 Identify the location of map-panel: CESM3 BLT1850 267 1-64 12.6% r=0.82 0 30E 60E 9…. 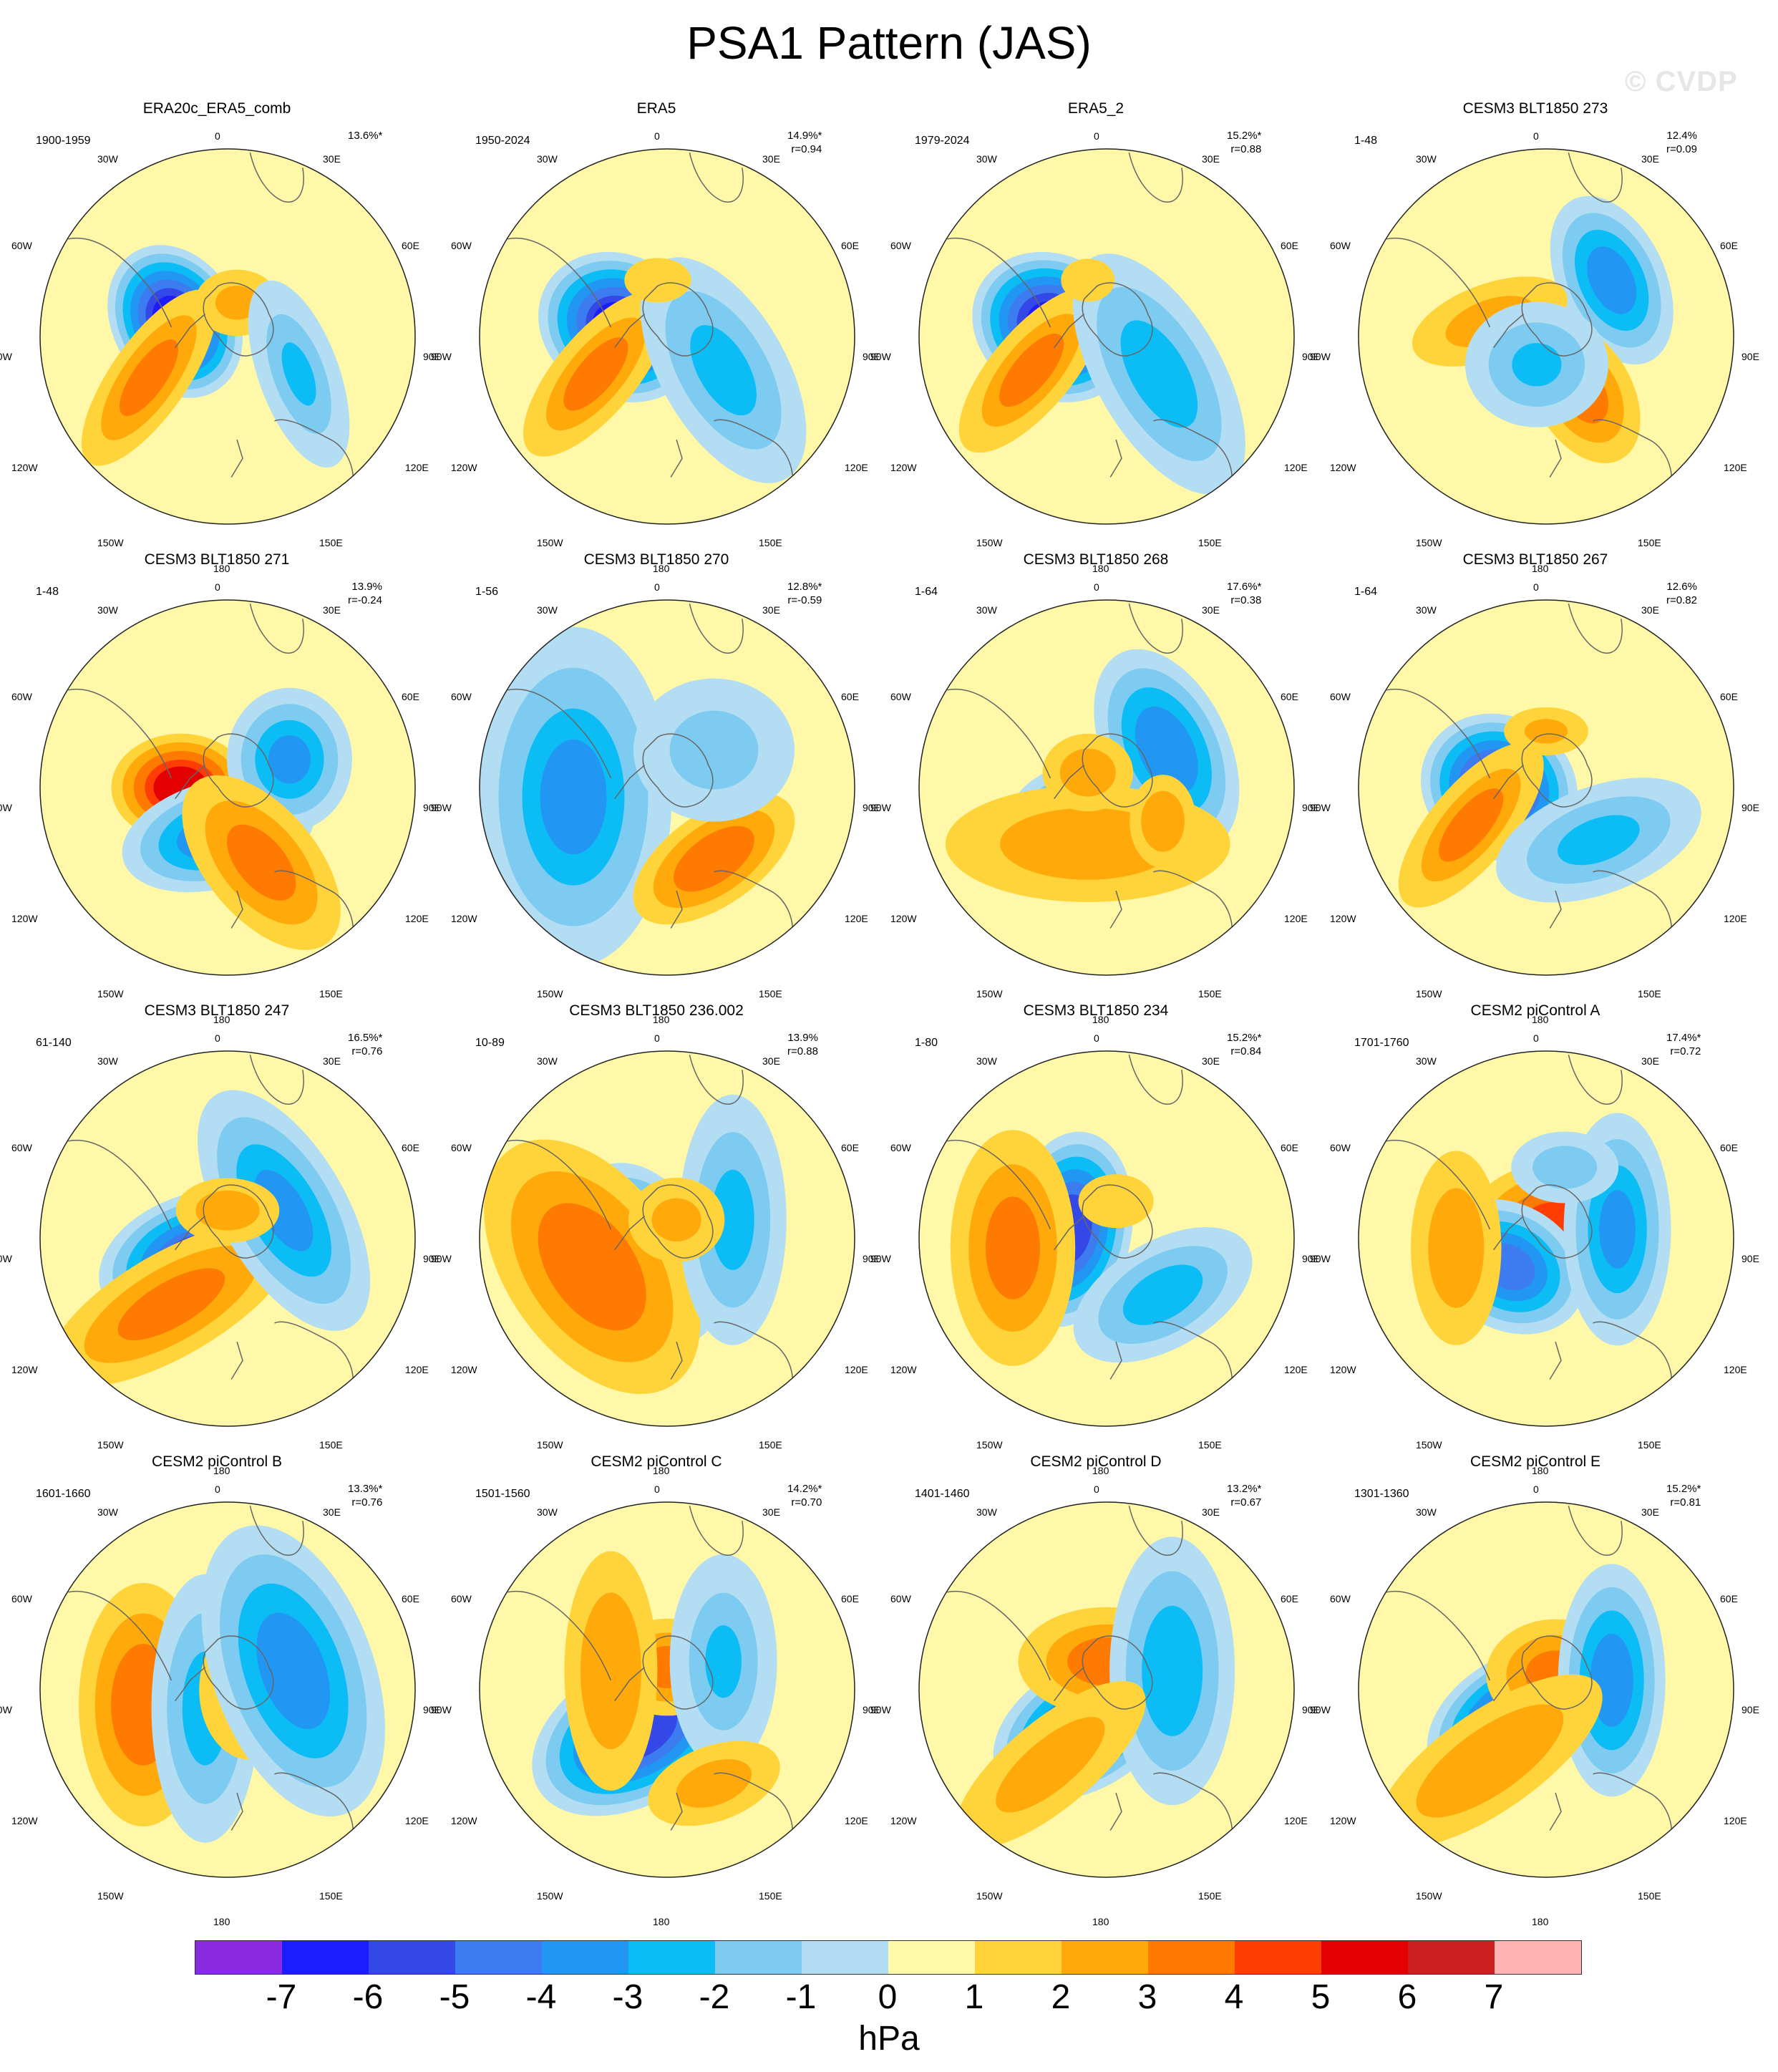
(1534, 788).